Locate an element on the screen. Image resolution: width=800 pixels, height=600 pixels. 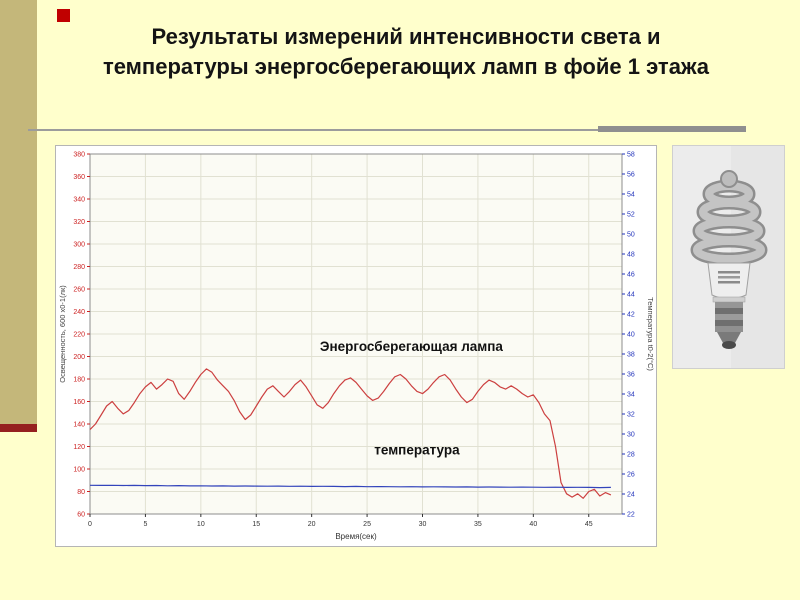
title-divider-accent is located at coordinates (672, 129).